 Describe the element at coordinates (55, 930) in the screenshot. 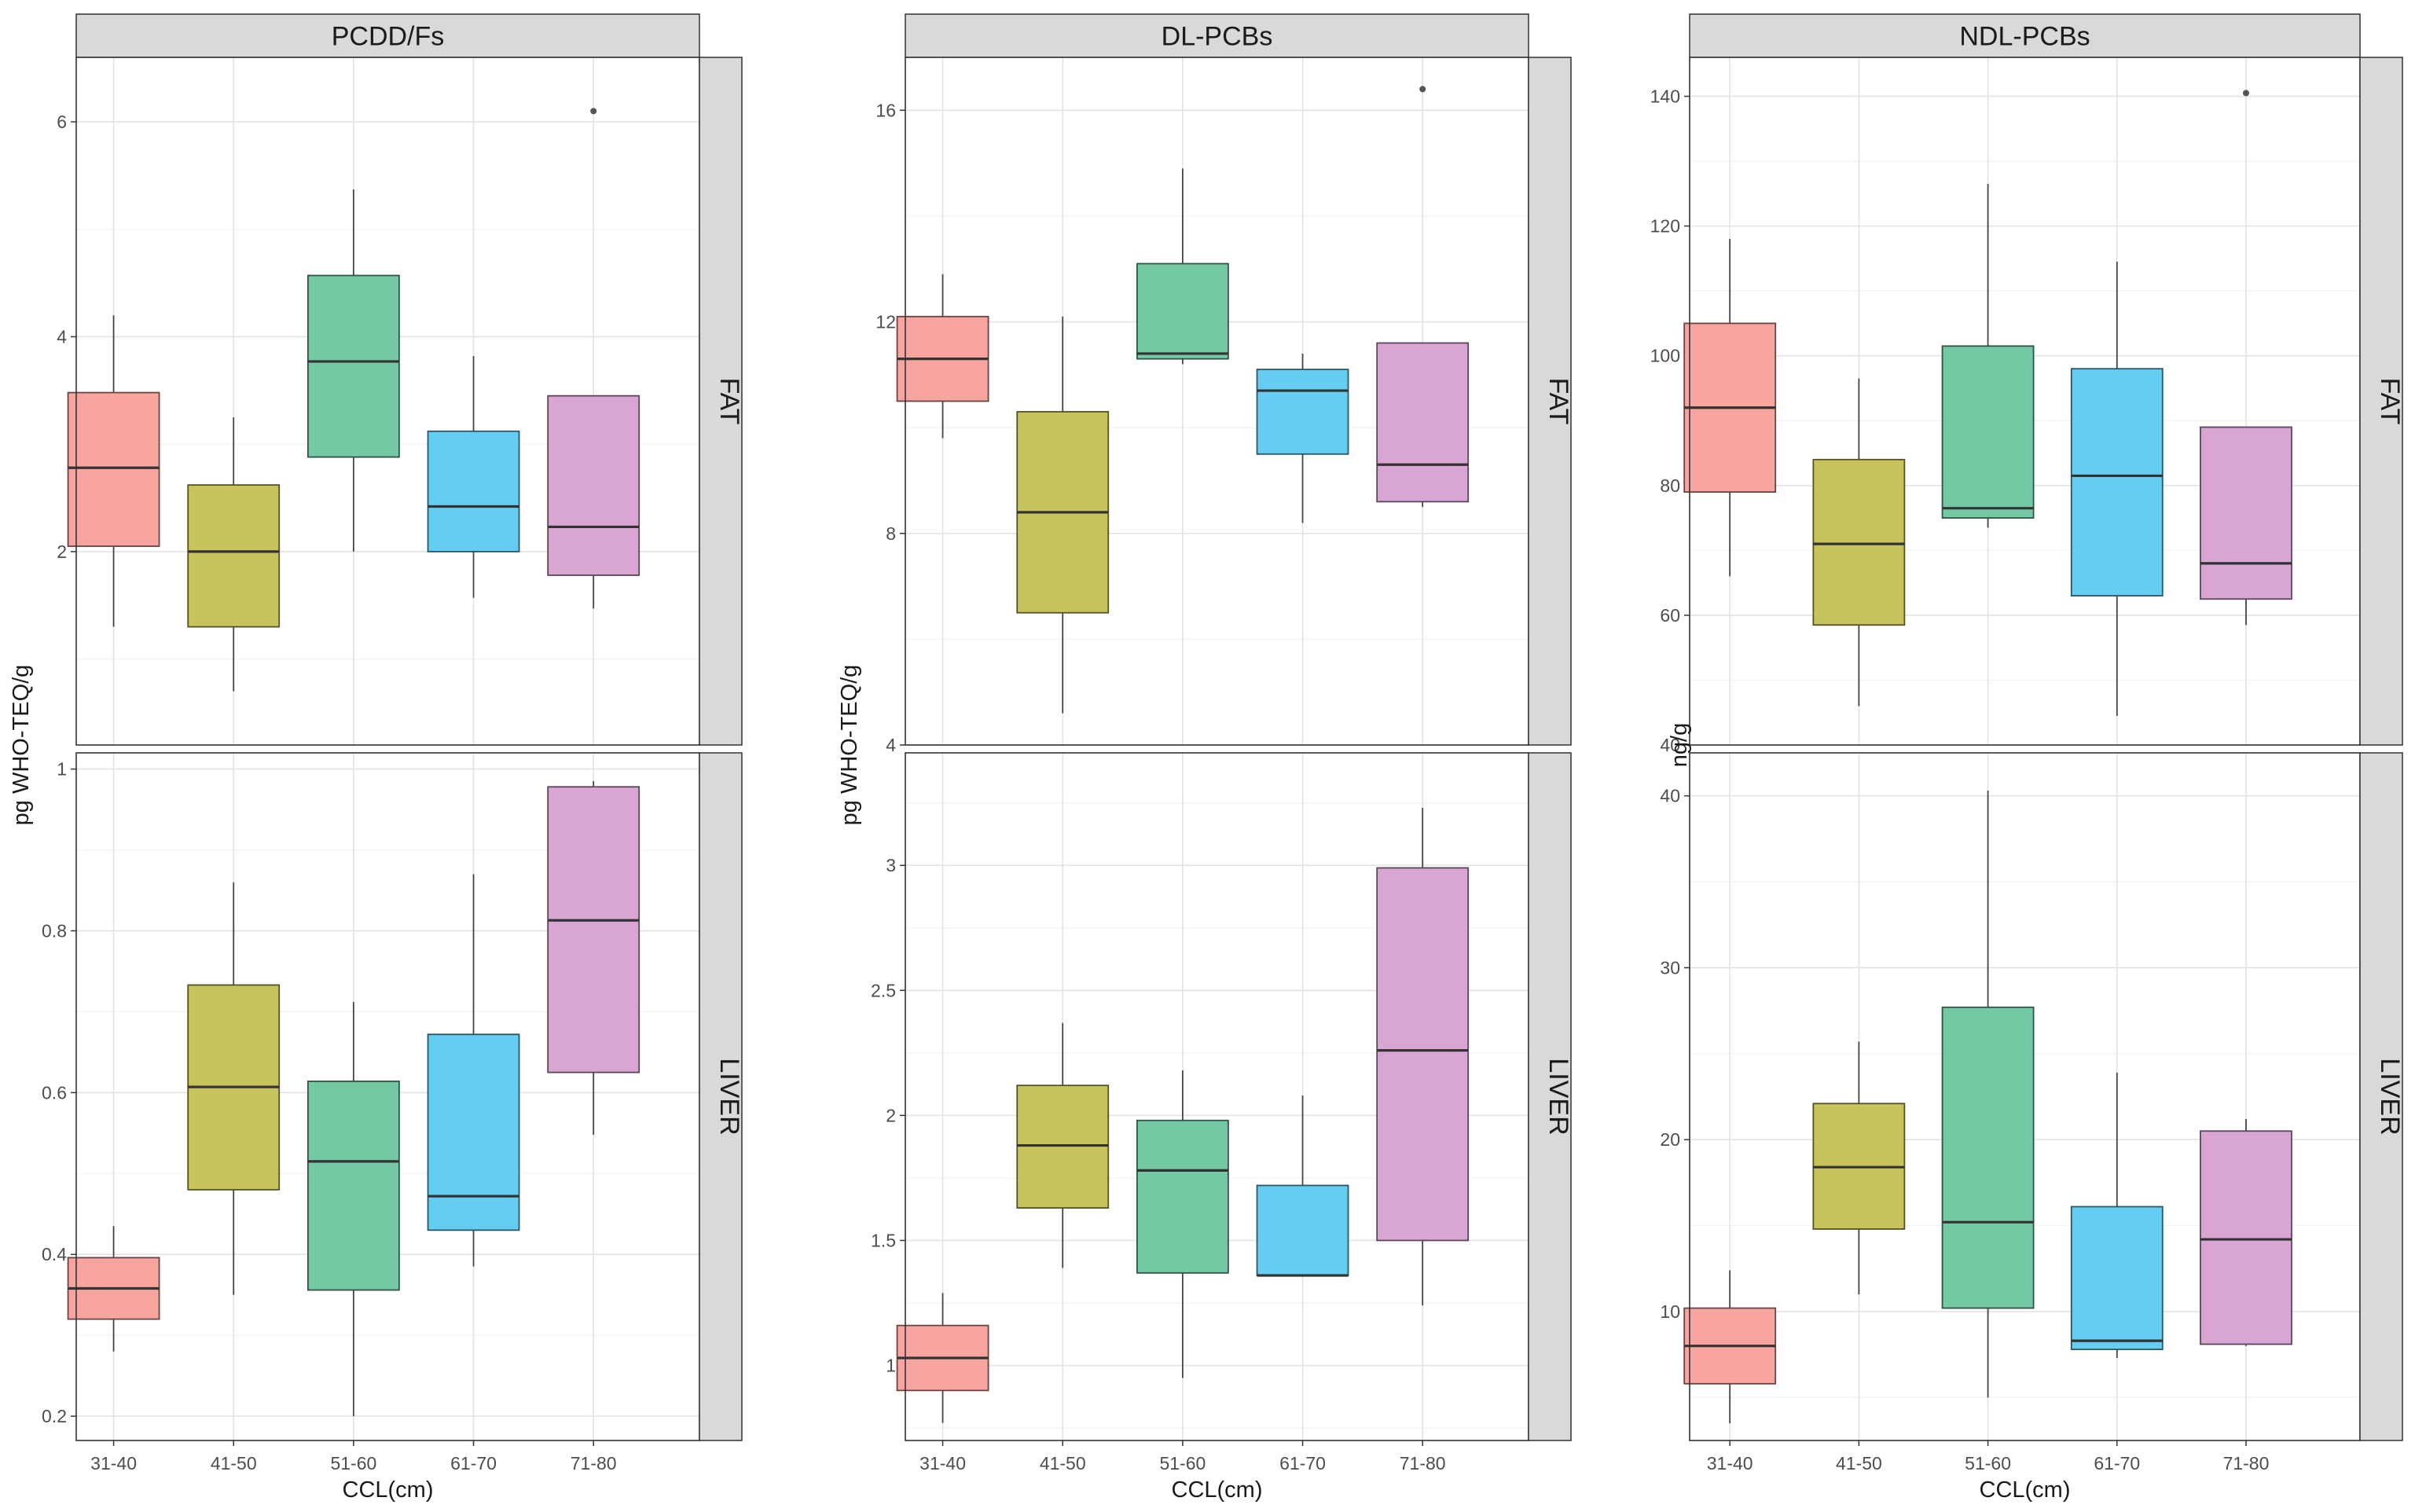

I see `y-tick-label: 0.8` at that location.